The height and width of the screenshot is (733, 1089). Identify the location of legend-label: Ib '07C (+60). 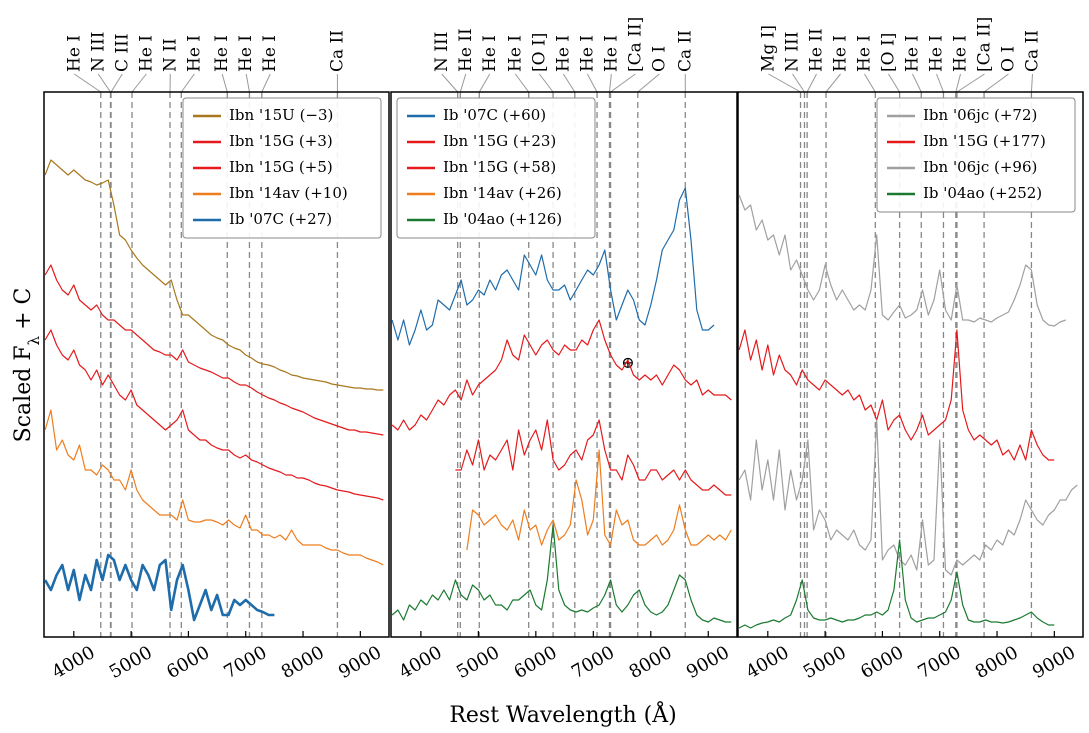
(494, 115).